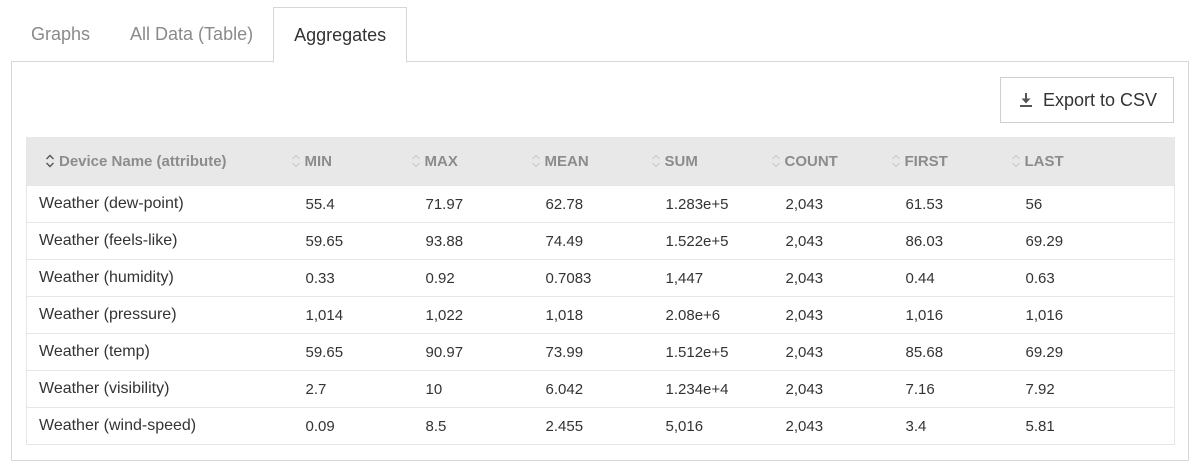 This screenshot has width=1200, height=471. What do you see at coordinates (605, 278) in the screenshot?
I see `table-cell-mean: 0.7083` at bounding box center [605, 278].